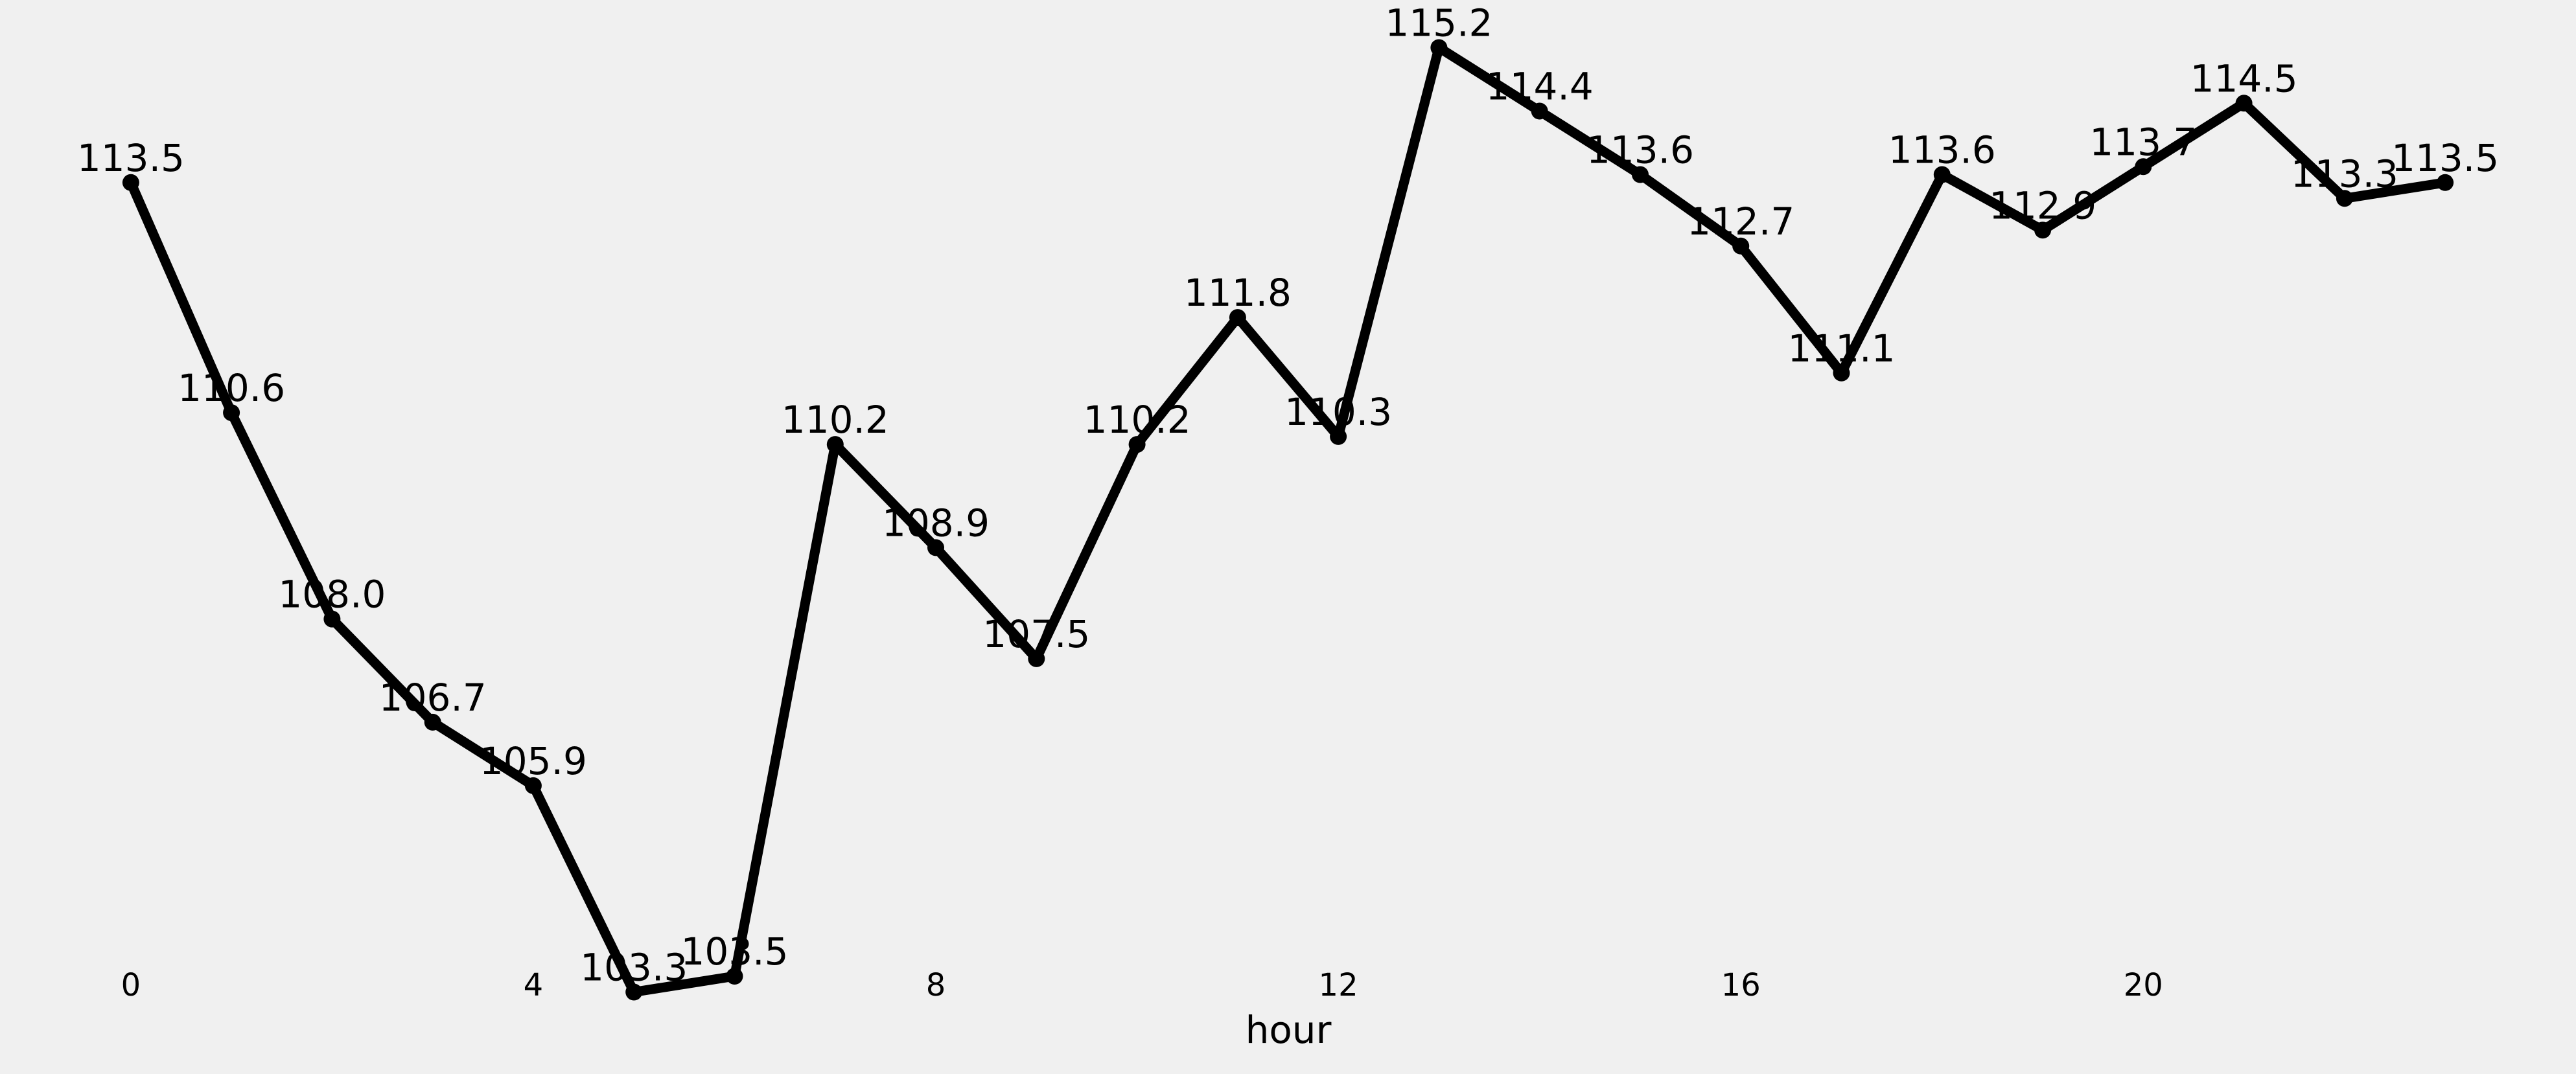 This screenshot has height=1074, width=2576. Describe the element at coordinates (534, 985) in the screenshot. I see `x-tick-label: 4` at that location.